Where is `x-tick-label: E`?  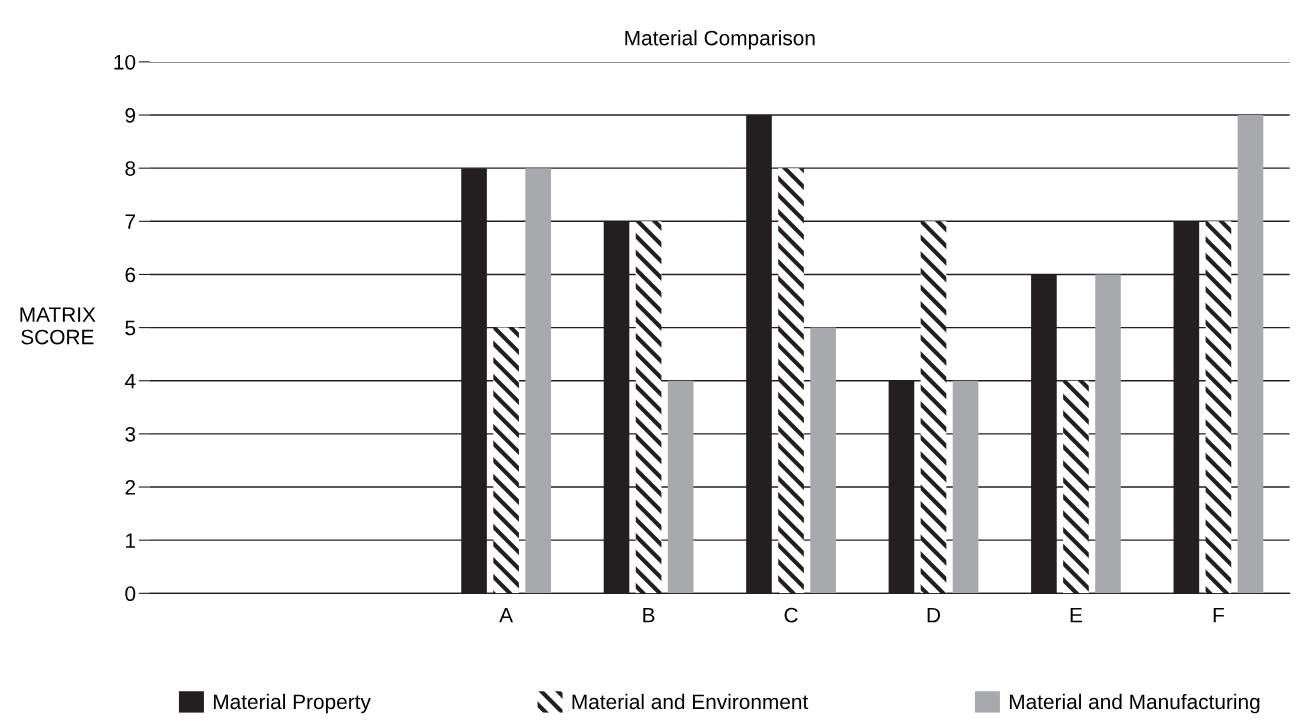
x-tick-label: E is located at coordinates (1076, 615).